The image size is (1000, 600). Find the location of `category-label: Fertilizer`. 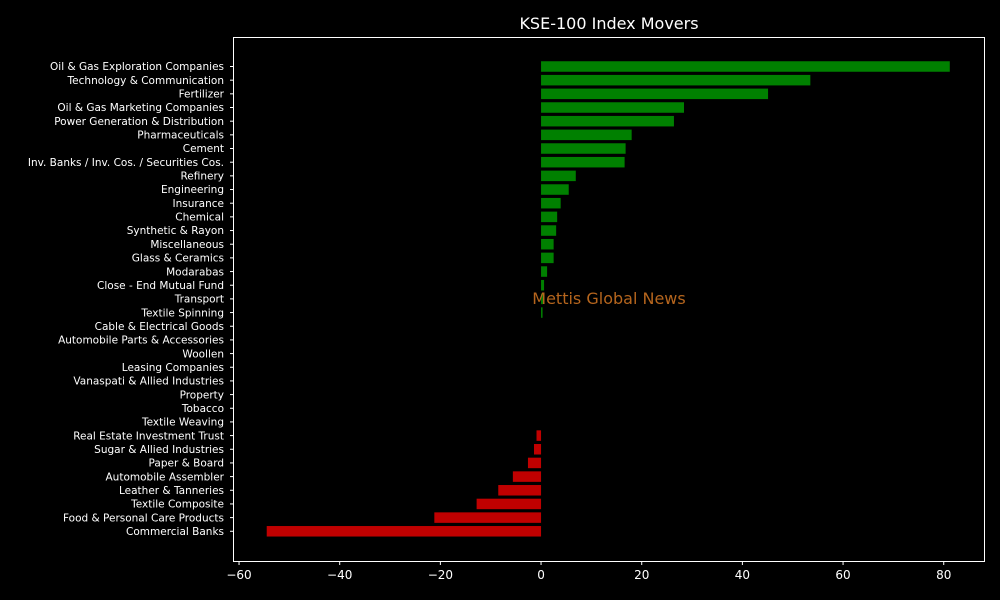

category-label: Fertilizer is located at coordinates (202, 95).